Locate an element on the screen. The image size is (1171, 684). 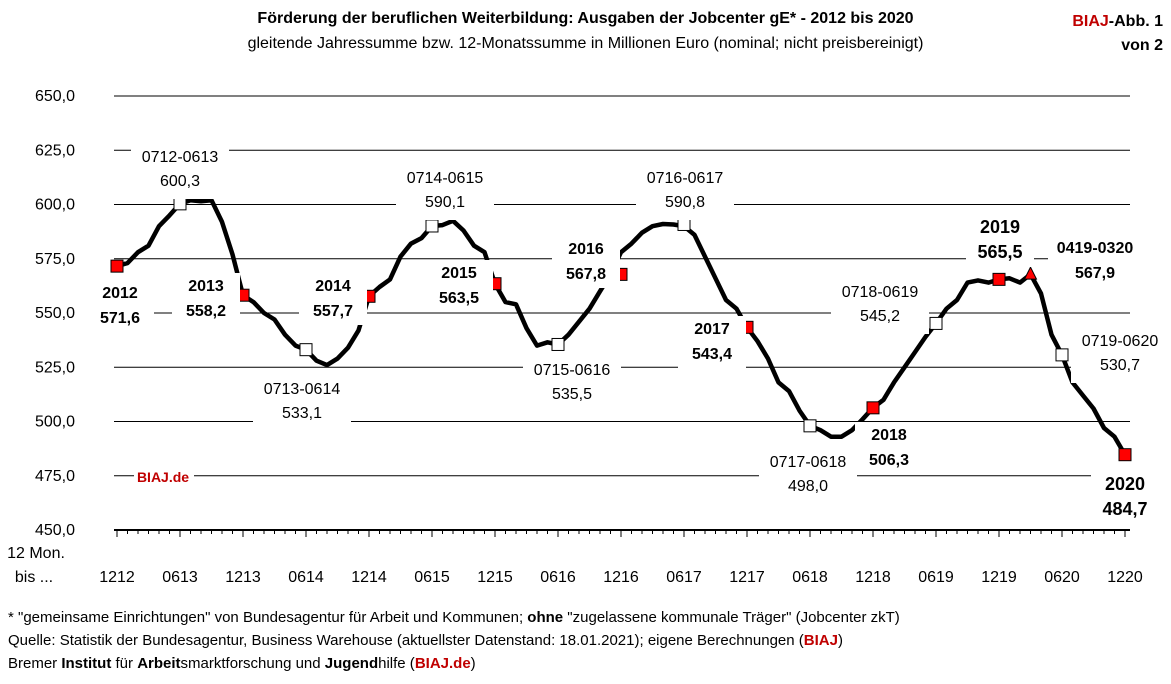
red-marker-value: 565,5 is located at coordinates (999, 252).